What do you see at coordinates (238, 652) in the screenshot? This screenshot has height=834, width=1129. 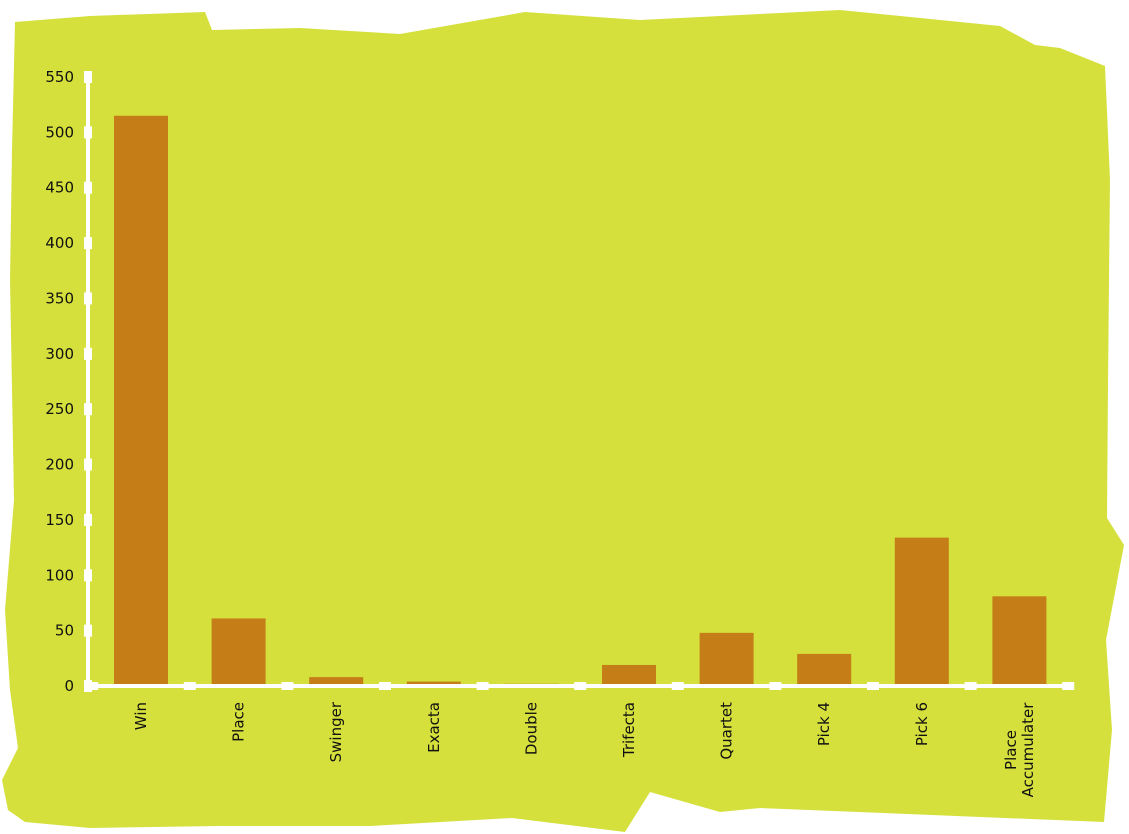 I see `bar-place` at bounding box center [238, 652].